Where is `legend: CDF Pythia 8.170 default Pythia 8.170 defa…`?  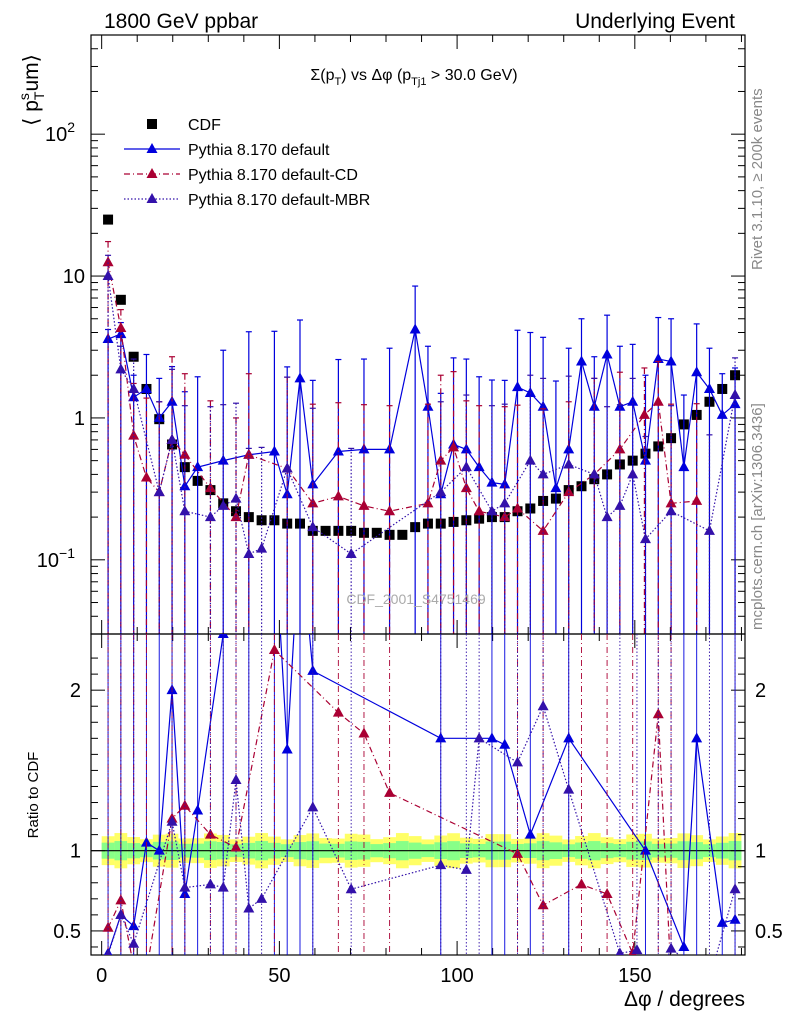 legend: CDF Pythia 8.170 default Pythia 8.170 defa… is located at coordinates (247, 163).